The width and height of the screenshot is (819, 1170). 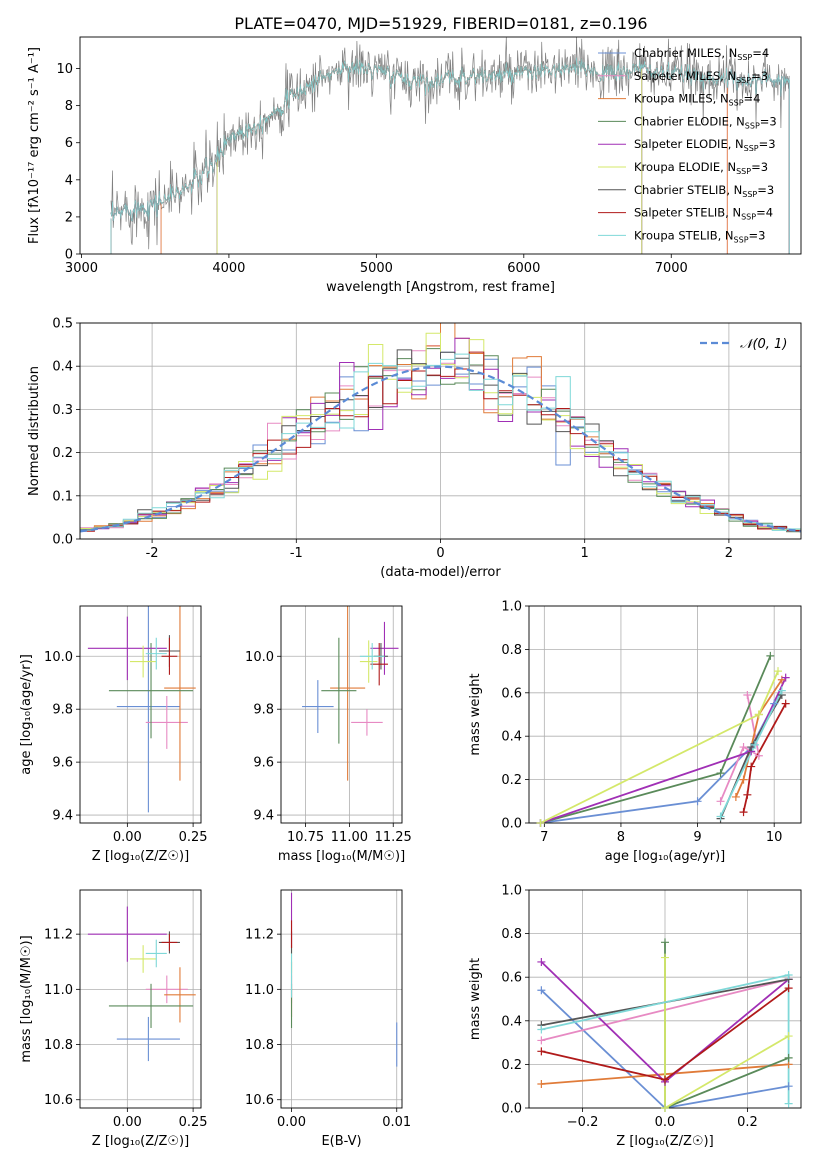 What do you see at coordinates (62, 324) in the screenshot?
I see `residuals-y-tick-label: 0.5` at bounding box center [62, 324].